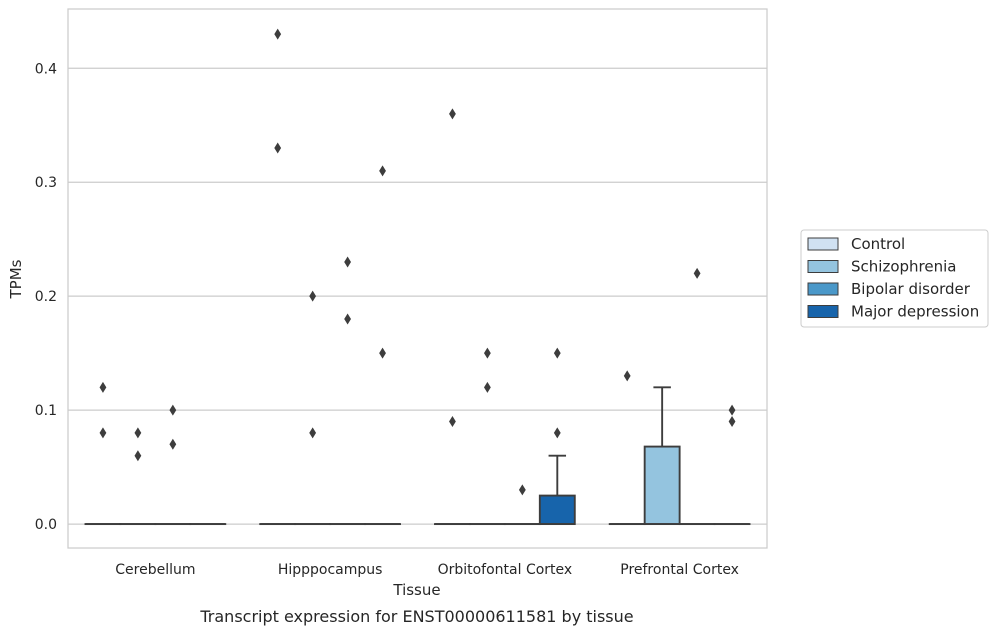 The width and height of the screenshot is (997, 634). Describe the element at coordinates (417, 456) in the screenshot. I see `boxes-layer` at that location.